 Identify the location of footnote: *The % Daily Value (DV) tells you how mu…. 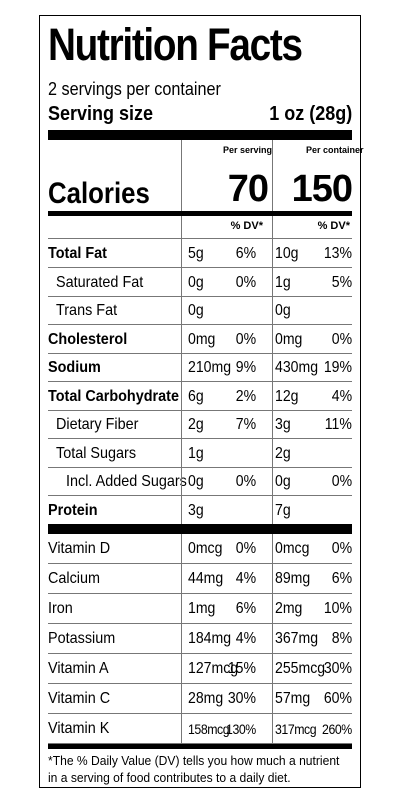
(194, 769).